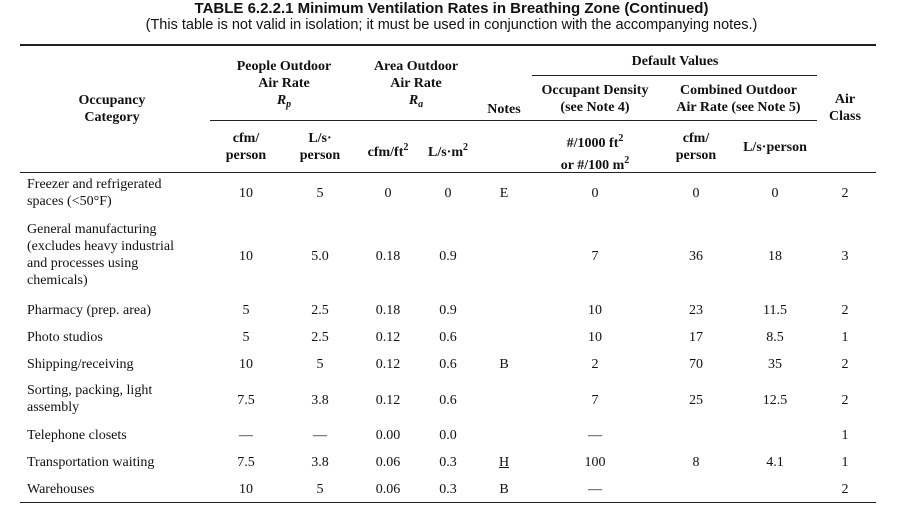 The width and height of the screenshot is (903, 511). What do you see at coordinates (90, 399) in the screenshot?
I see `row-category: Sorting, packing, light assembly` at bounding box center [90, 399].